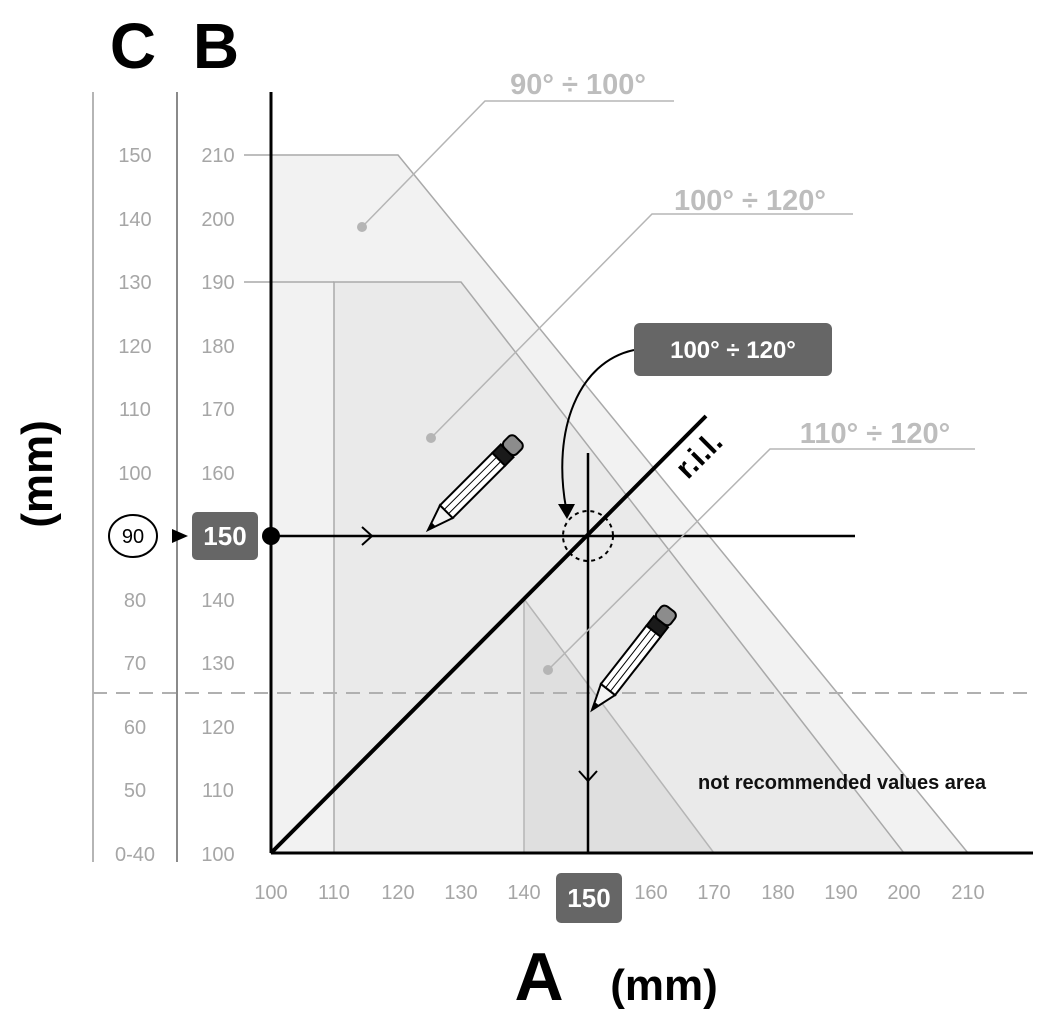  What do you see at coordinates (135, 791) in the screenshot?
I see `c-tick-label: 50` at bounding box center [135, 791].